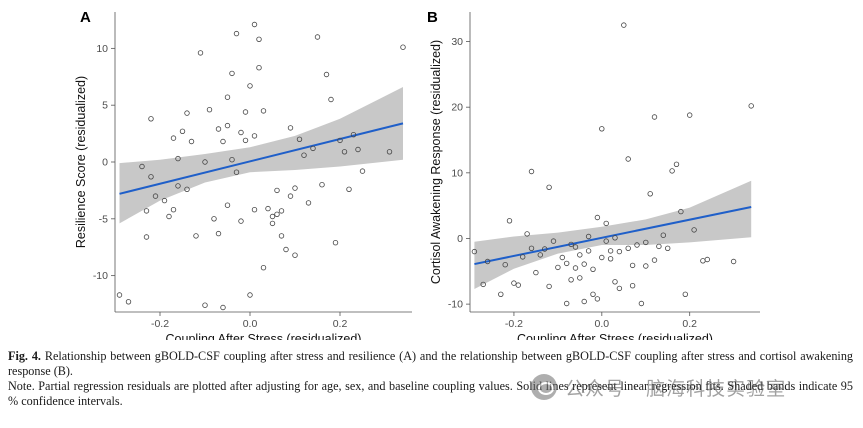 This screenshot has height=428, width=863. Describe the element at coordinates (691, 387) in the screenshot. I see `watermark: 公众号 · 脑海科技实验室` at that location.